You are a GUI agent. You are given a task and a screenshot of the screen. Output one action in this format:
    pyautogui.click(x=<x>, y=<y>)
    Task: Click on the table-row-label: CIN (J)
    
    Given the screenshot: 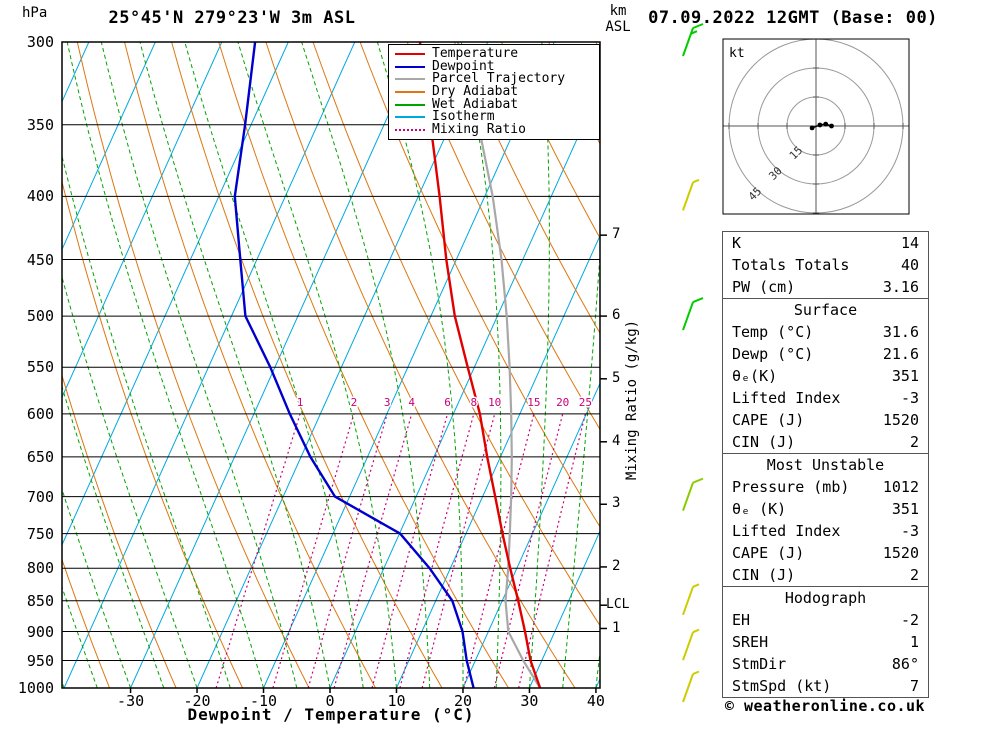 What is the action you would take?
    pyautogui.click(x=764, y=575)
    